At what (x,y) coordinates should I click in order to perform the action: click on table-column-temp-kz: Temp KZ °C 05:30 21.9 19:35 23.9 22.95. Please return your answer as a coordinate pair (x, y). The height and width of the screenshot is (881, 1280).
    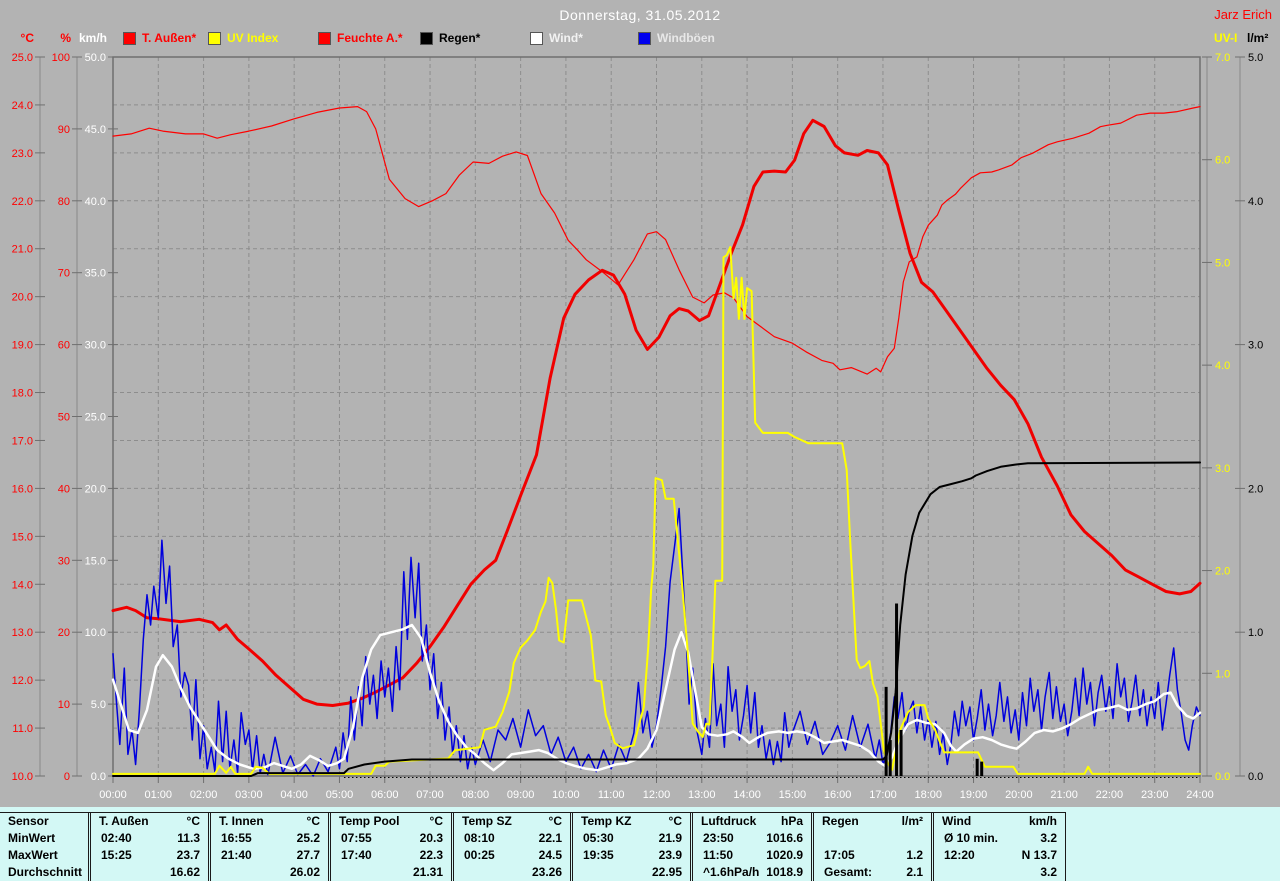
    Looking at the image, I should click on (630, 847).